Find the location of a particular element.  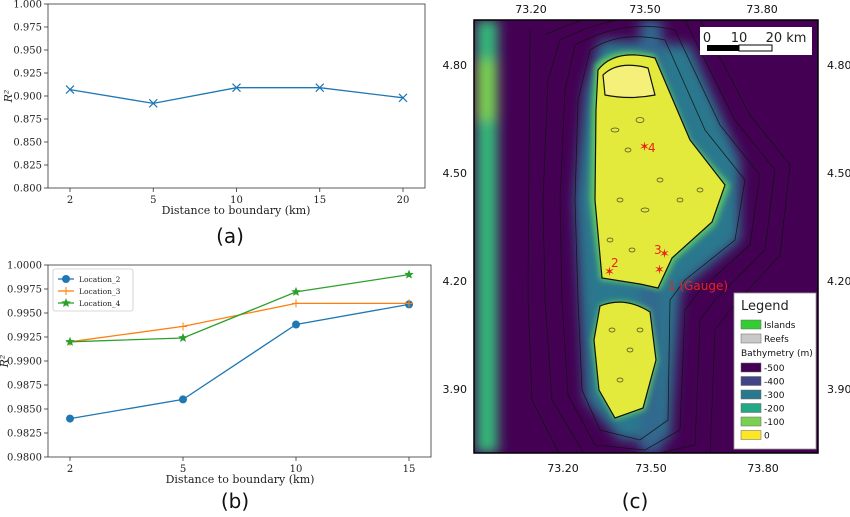

lat-tick-left: 3.90 is located at coordinates (455, 389).